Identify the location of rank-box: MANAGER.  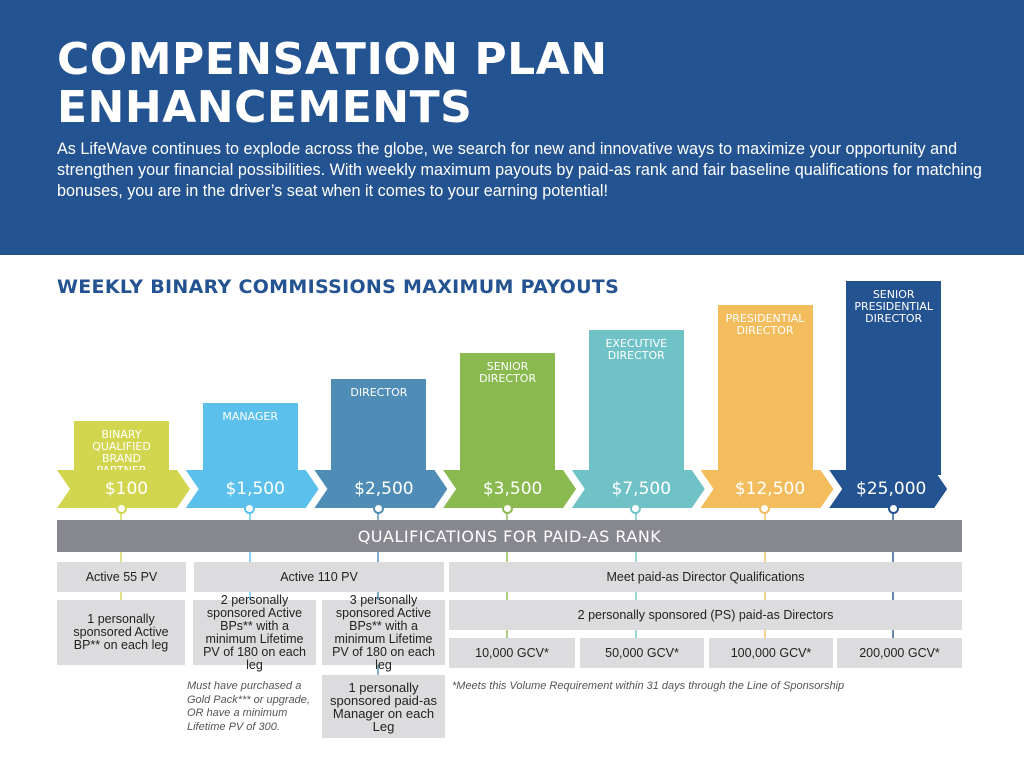
(250, 439).